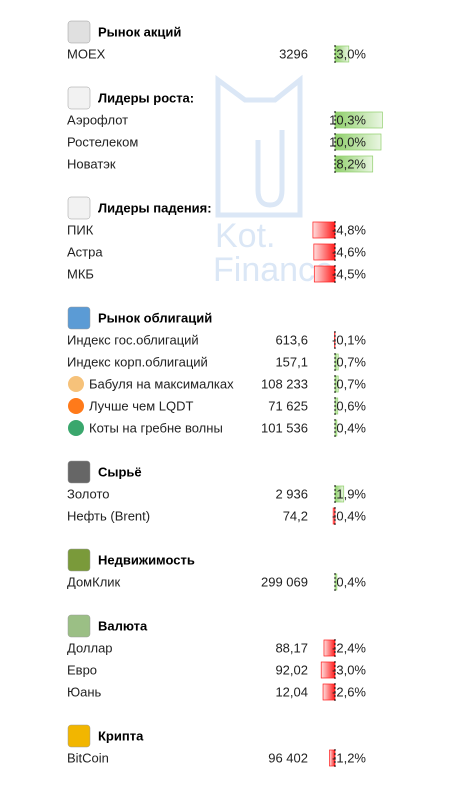 The height and width of the screenshot is (794, 459). What do you see at coordinates (349, 273) in the screenshot?
I see `change-label: -4,5%` at bounding box center [349, 273].